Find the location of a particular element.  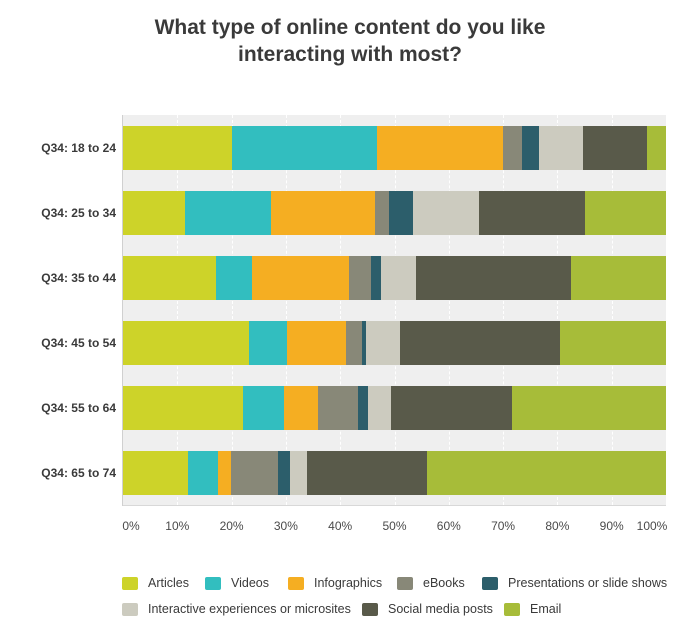

y-axis-label: Q34: 35 to 44 is located at coordinates (78, 278).